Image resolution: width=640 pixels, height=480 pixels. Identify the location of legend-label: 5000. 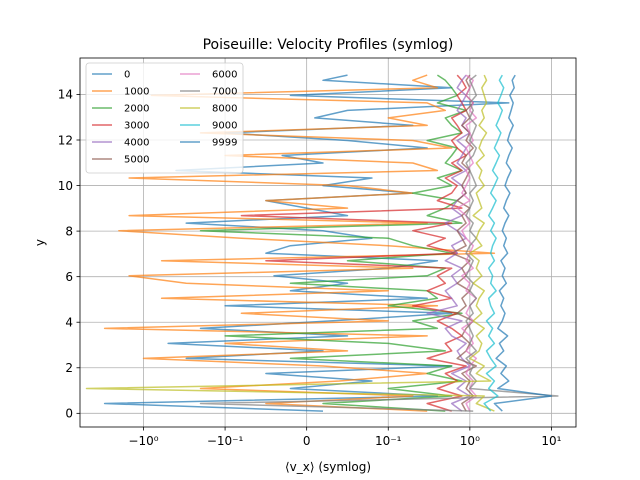
(136, 160).